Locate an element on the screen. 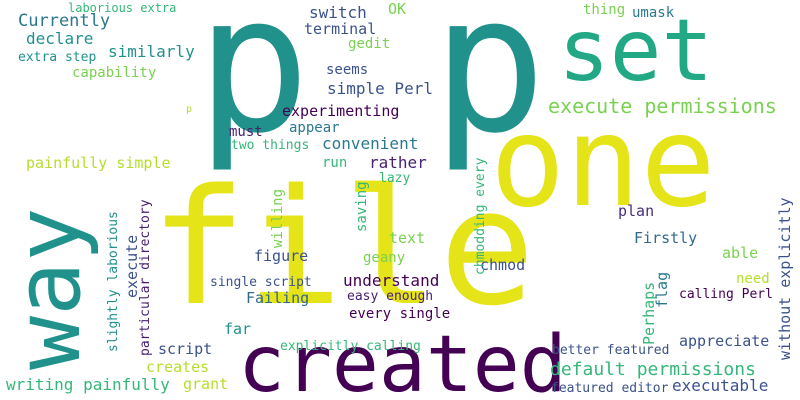 The height and width of the screenshot is (400, 800). word: single script is located at coordinates (261, 282).